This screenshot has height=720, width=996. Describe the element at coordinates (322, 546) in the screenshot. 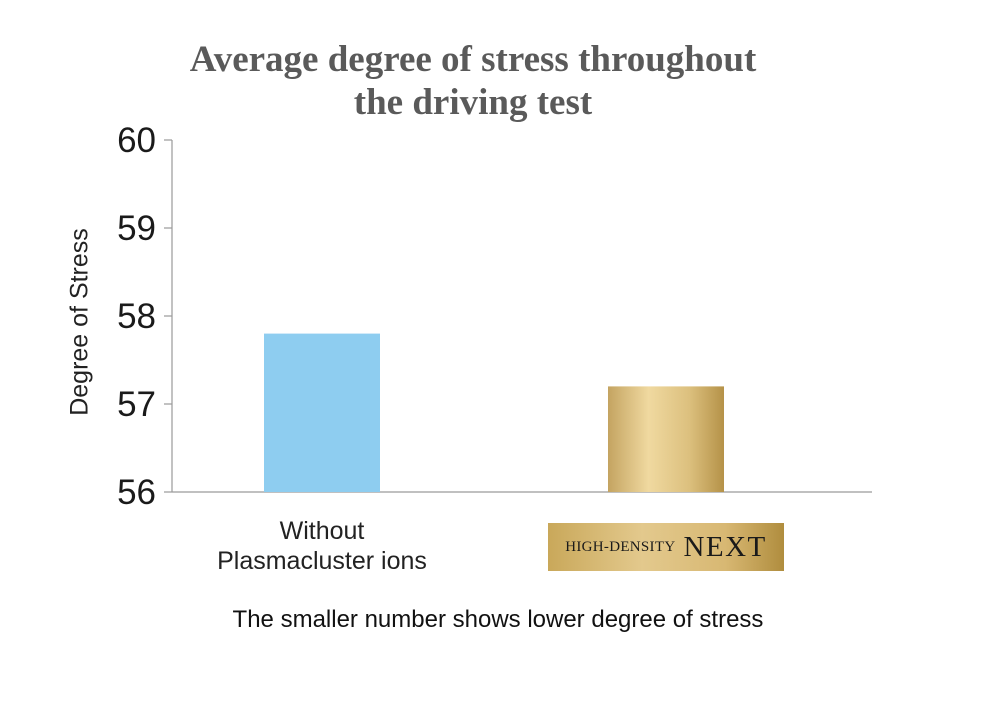

I see `category-label-without-plasmacluster: Without Plasmacluster ions` at that location.